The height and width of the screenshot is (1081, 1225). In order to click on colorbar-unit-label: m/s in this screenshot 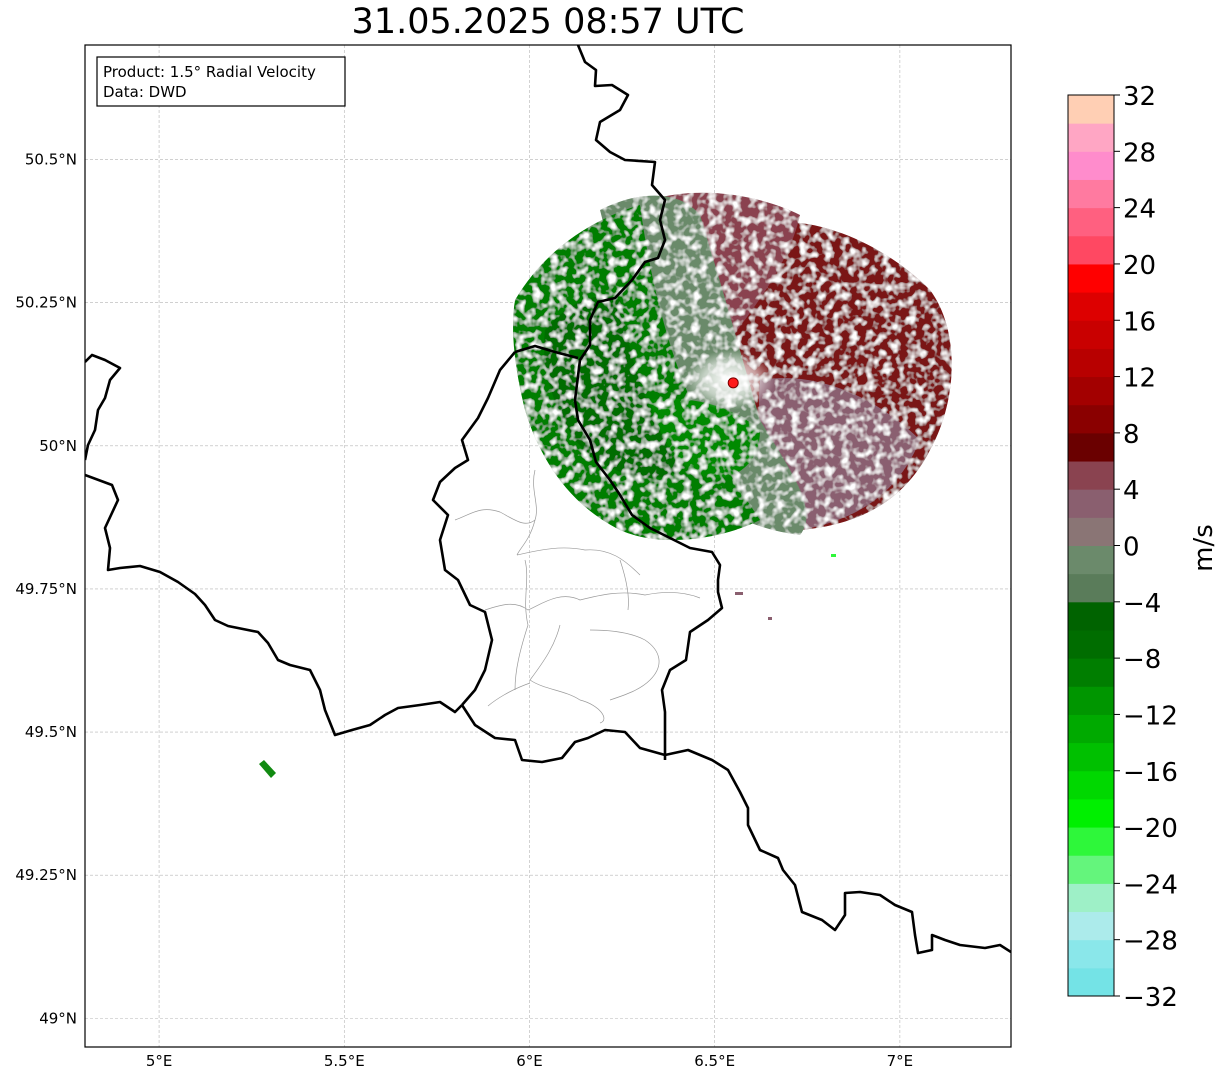, I will do `click(1204, 548)`.